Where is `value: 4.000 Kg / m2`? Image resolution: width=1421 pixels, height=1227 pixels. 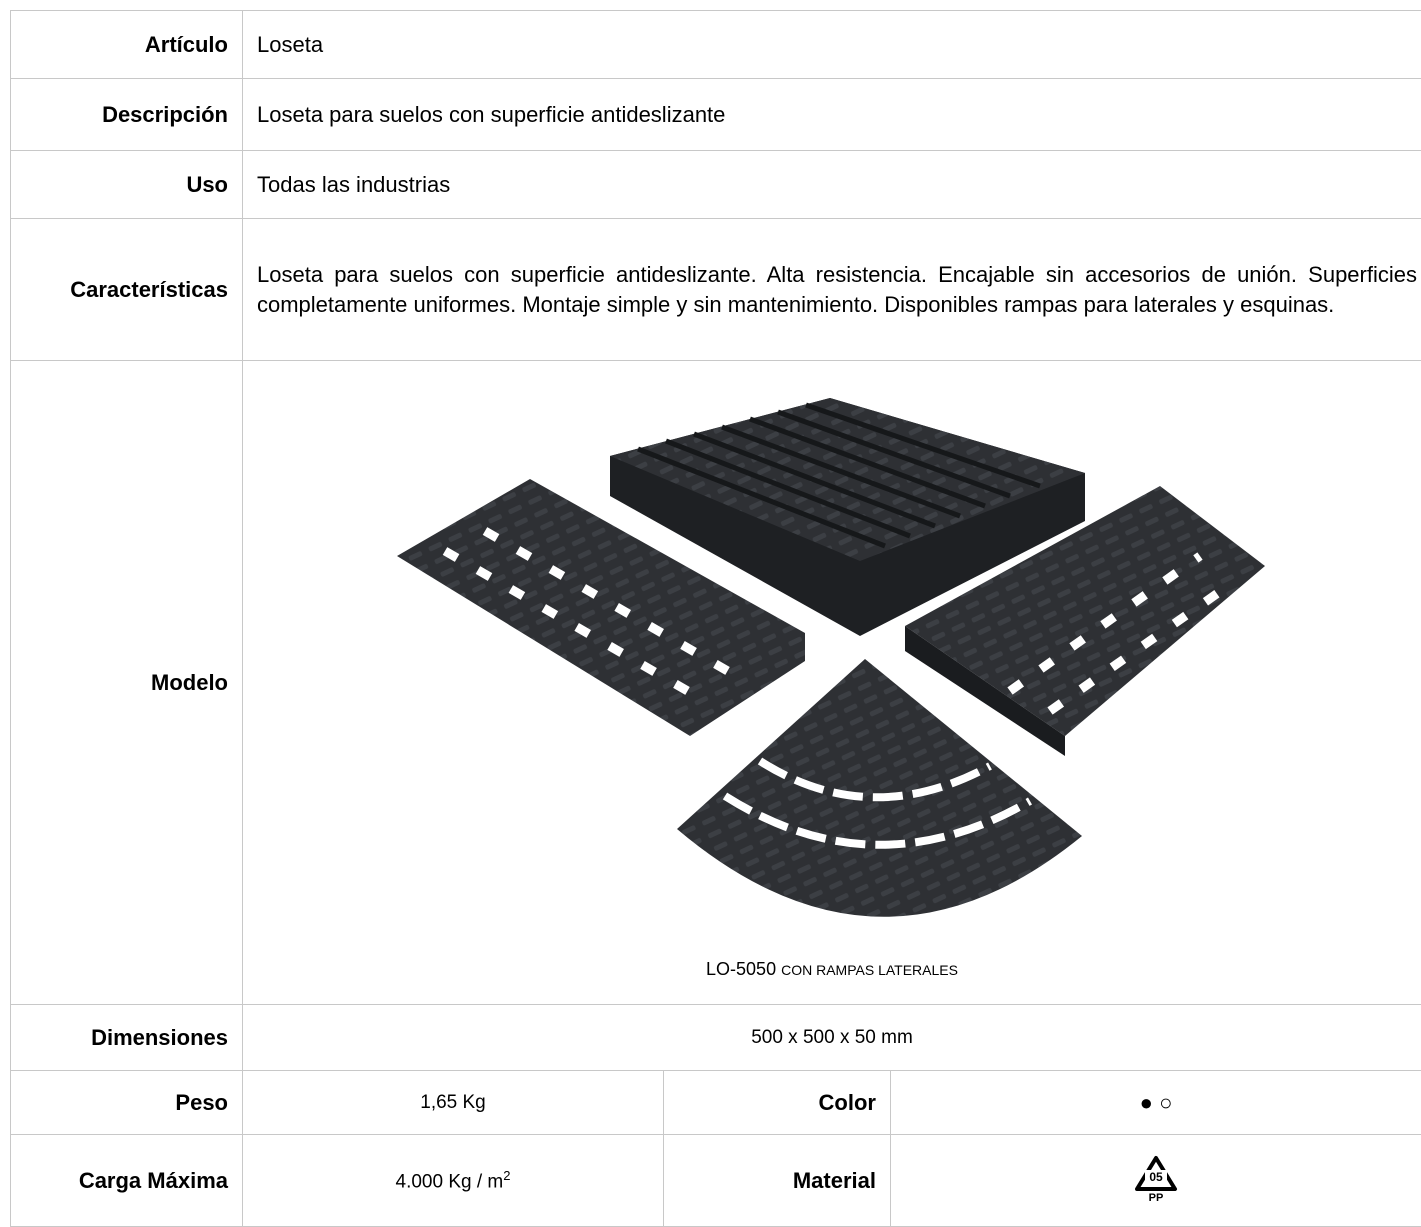
value: 4.000 Kg / m2 is located at coordinates (453, 1181).